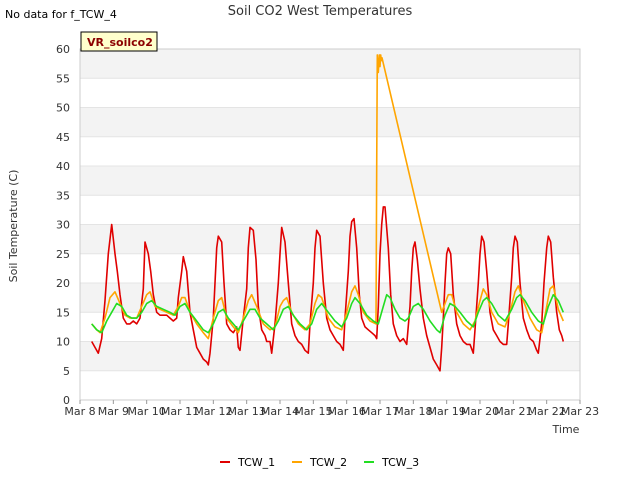  Describe the element at coordinates (247, 411) in the screenshot. I see `x-tick-label: Mar 13` at that location.